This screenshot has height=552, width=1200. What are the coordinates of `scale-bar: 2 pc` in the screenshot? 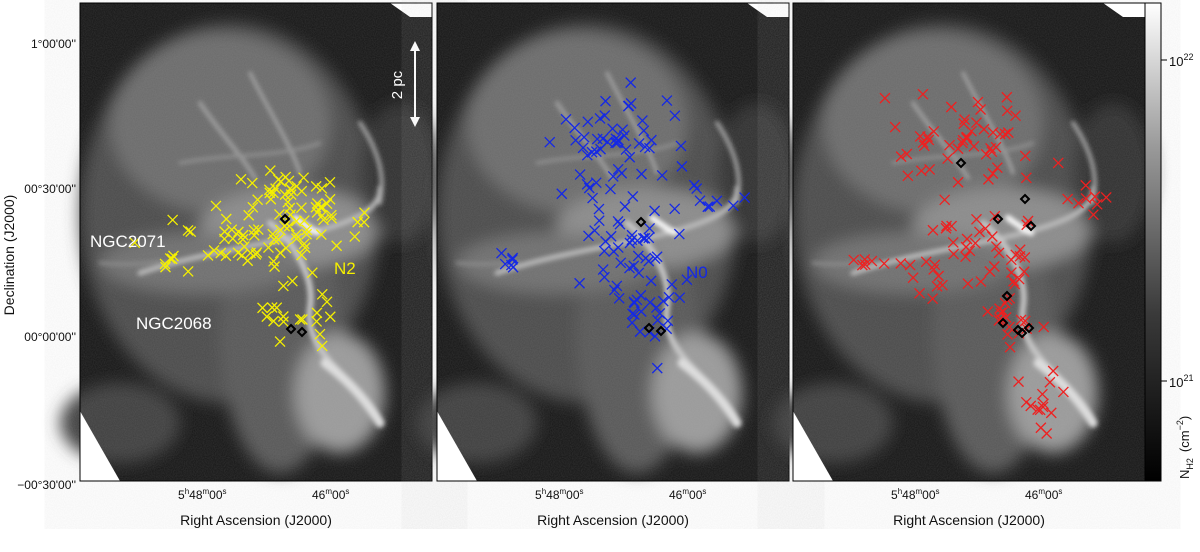 It's located at (404, 84).